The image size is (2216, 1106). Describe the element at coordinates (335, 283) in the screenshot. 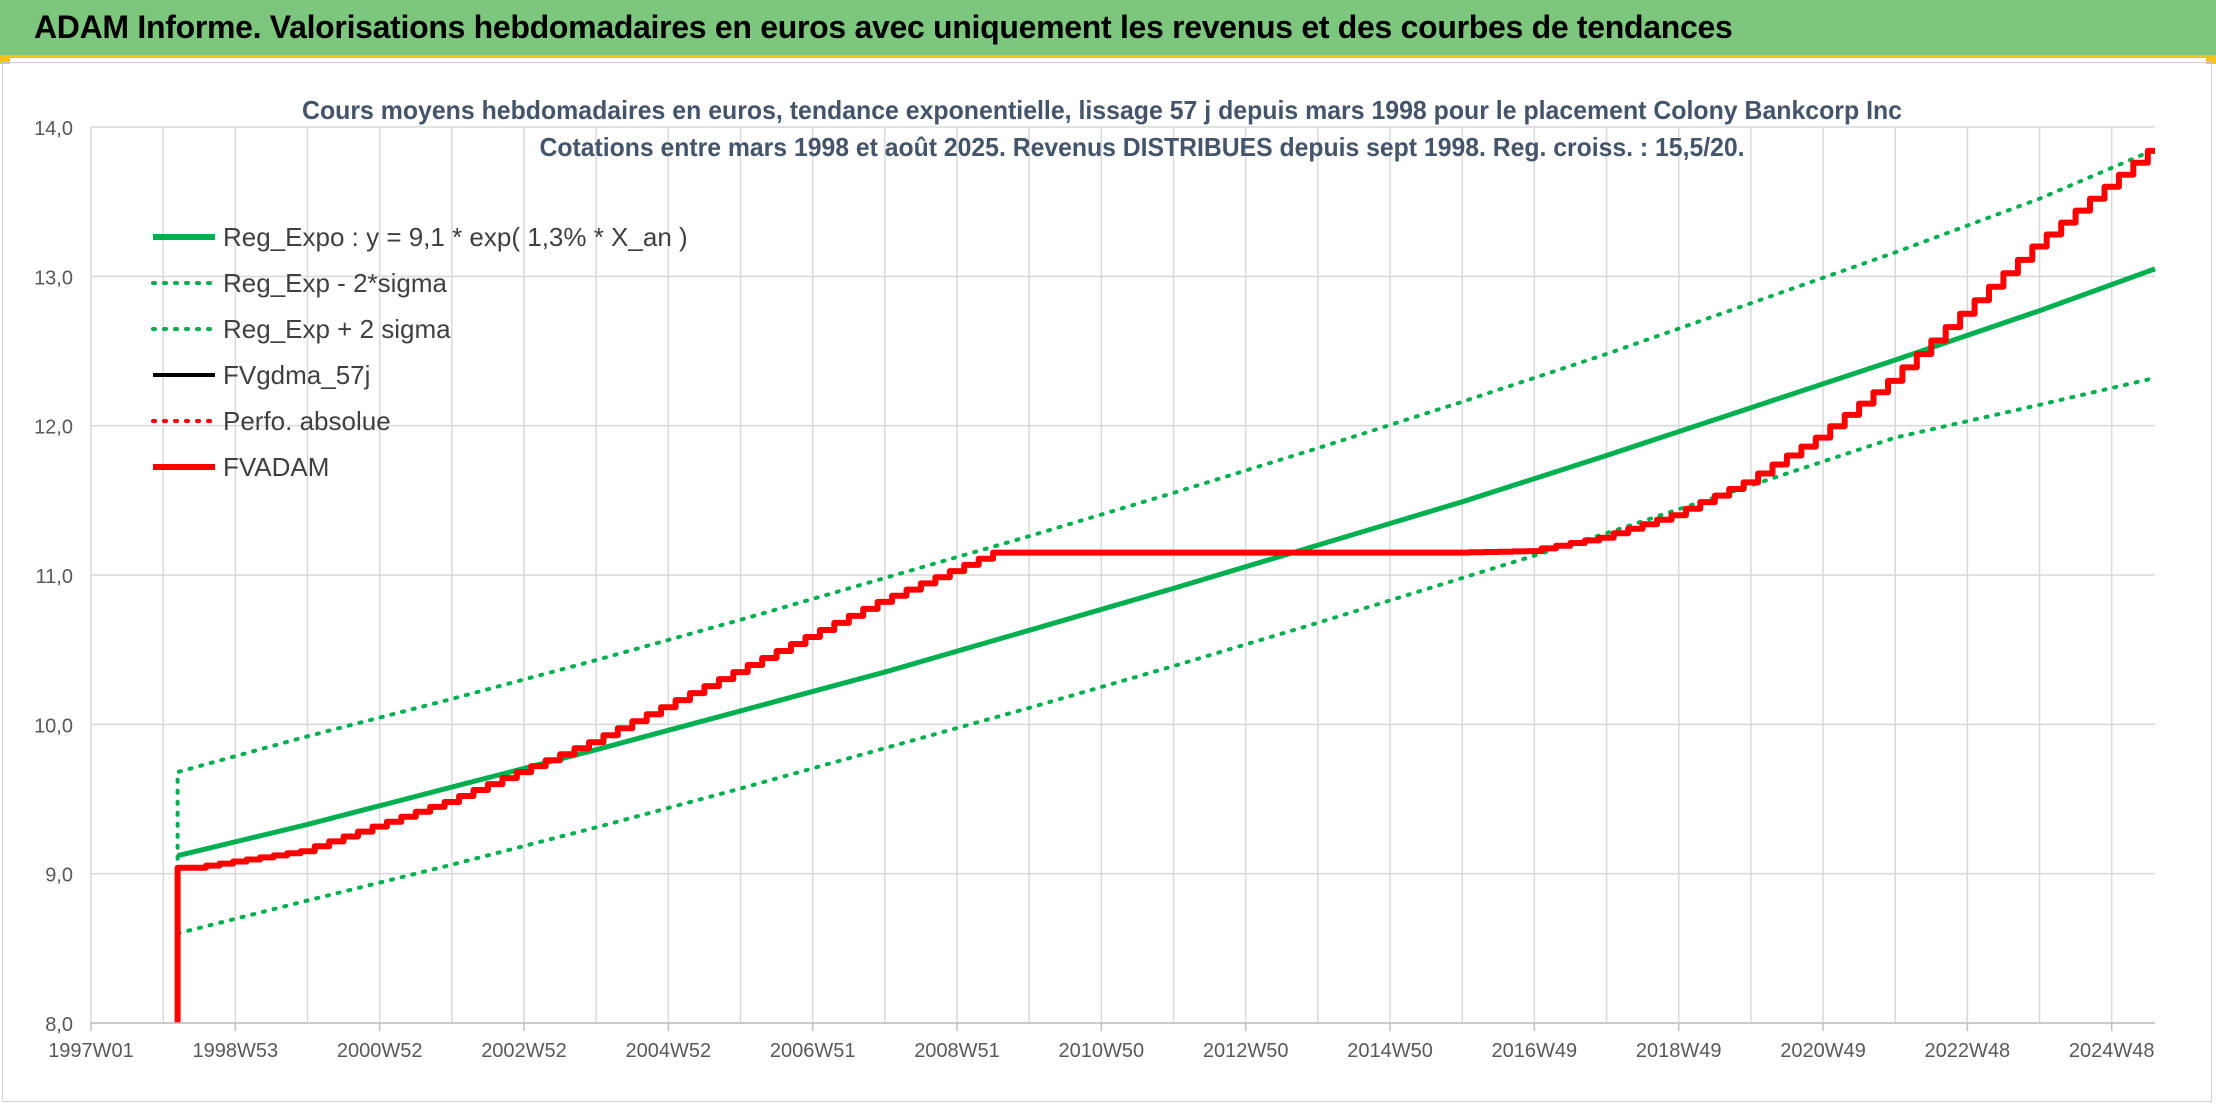

I see `legend-label-1: Reg_Exp - 2*sigma` at that location.